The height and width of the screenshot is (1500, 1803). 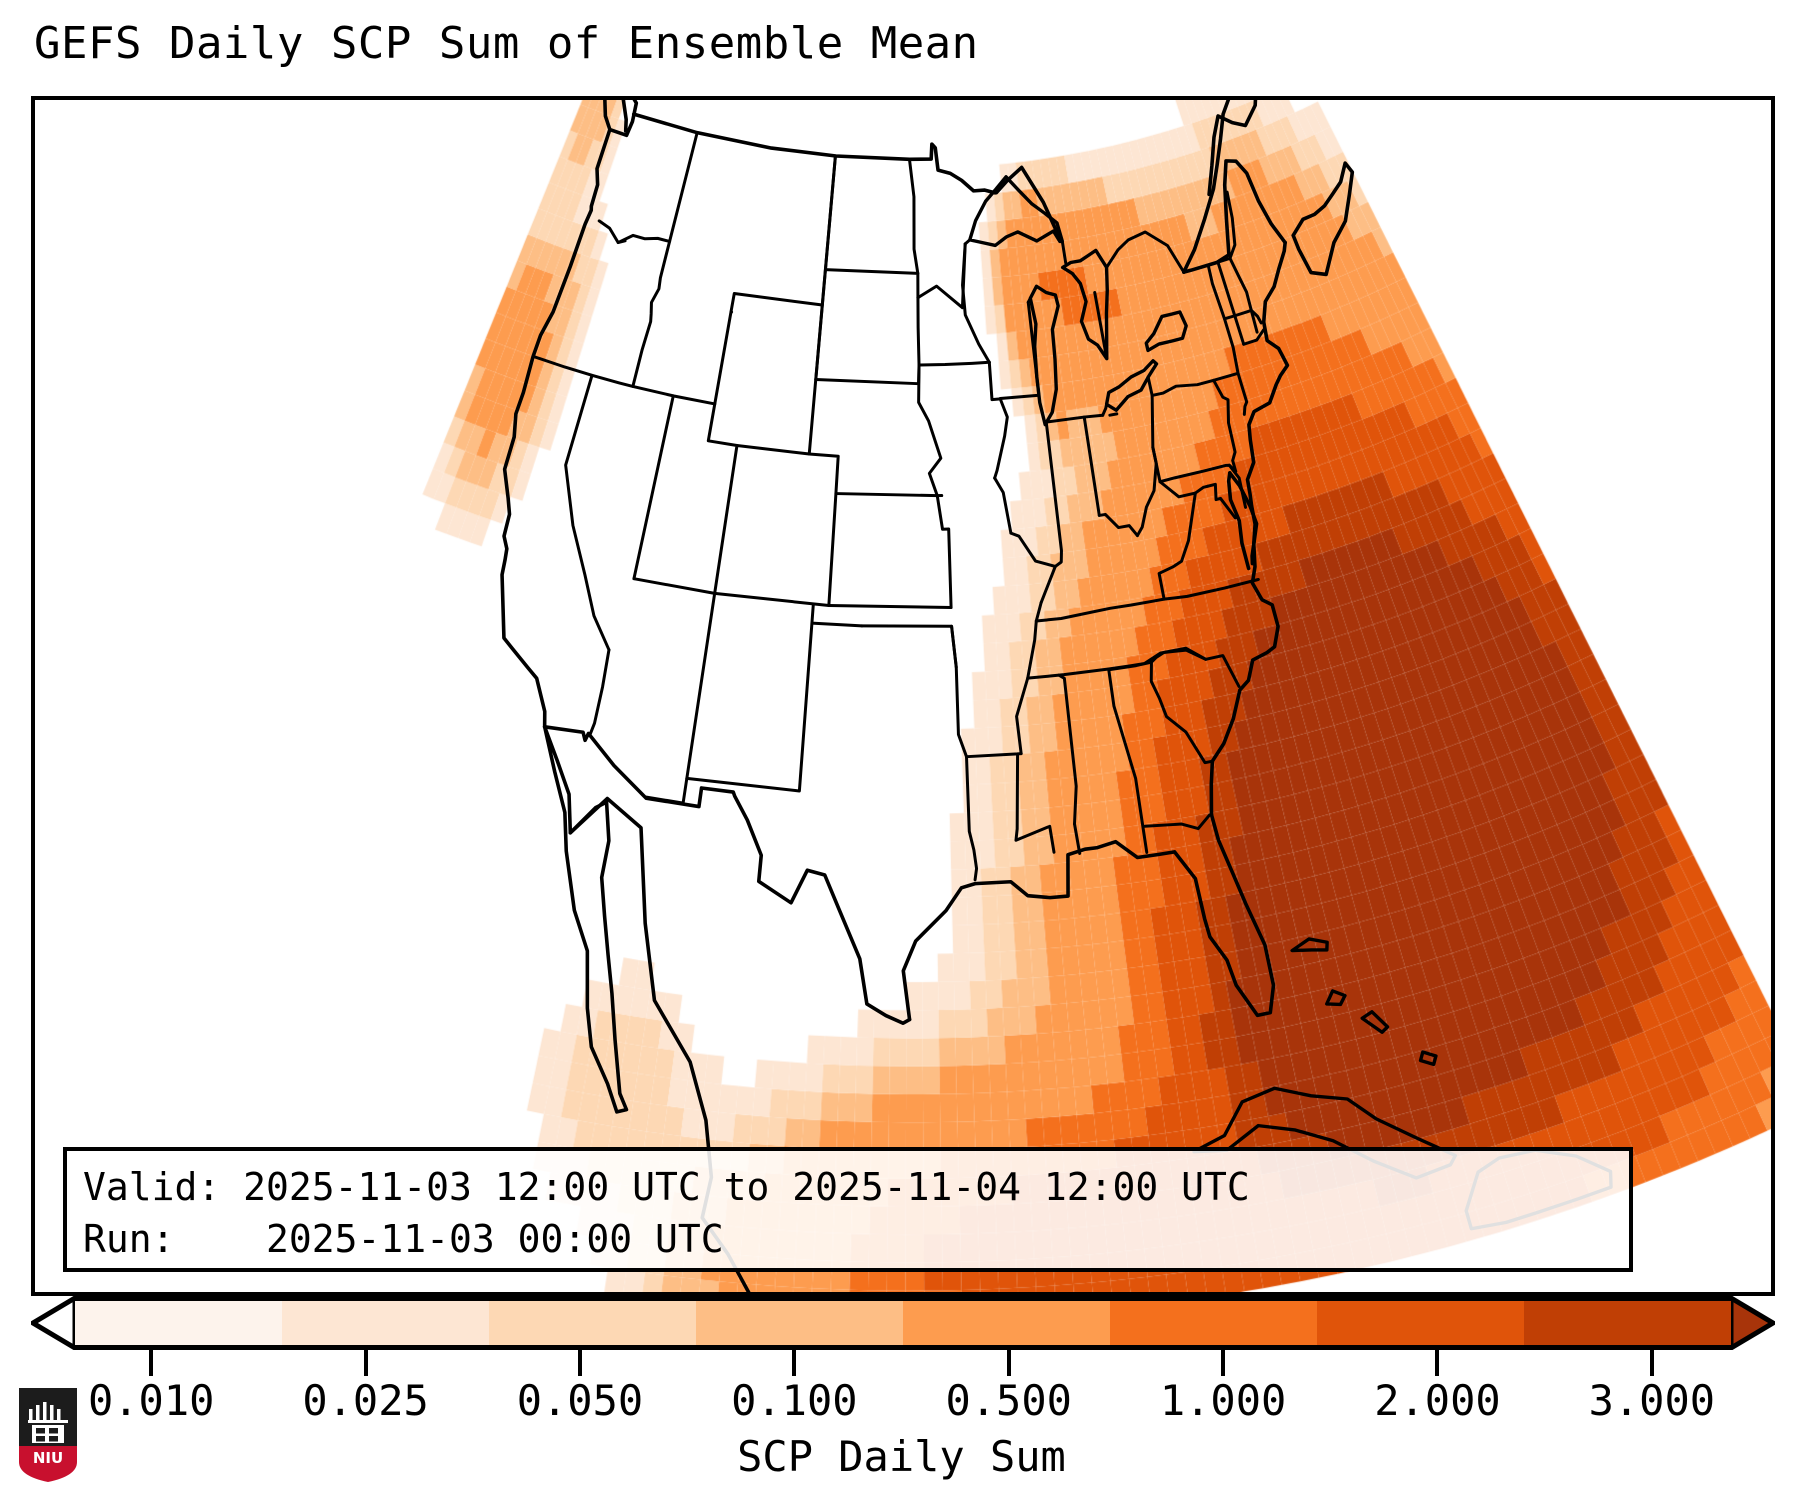 I want to click on colorbar-gradient, so click(x=903, y=1323).